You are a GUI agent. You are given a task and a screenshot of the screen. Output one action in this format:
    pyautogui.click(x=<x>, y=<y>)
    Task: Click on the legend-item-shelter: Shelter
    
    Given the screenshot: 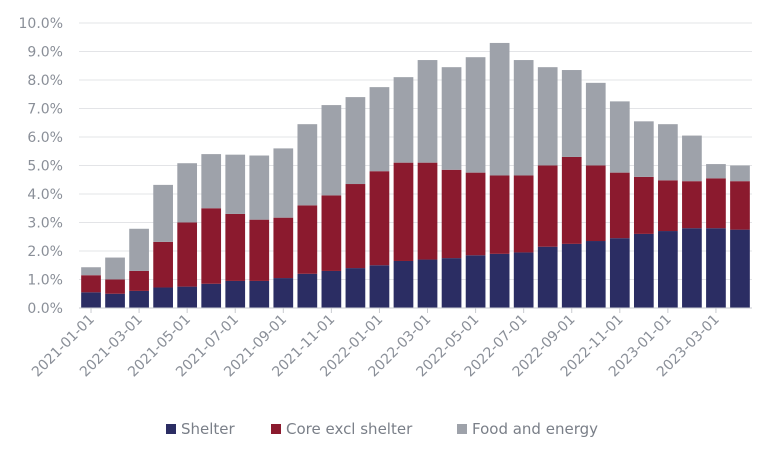 What is the action you would take?
    pyautogui.click(x=201, y=429)
    